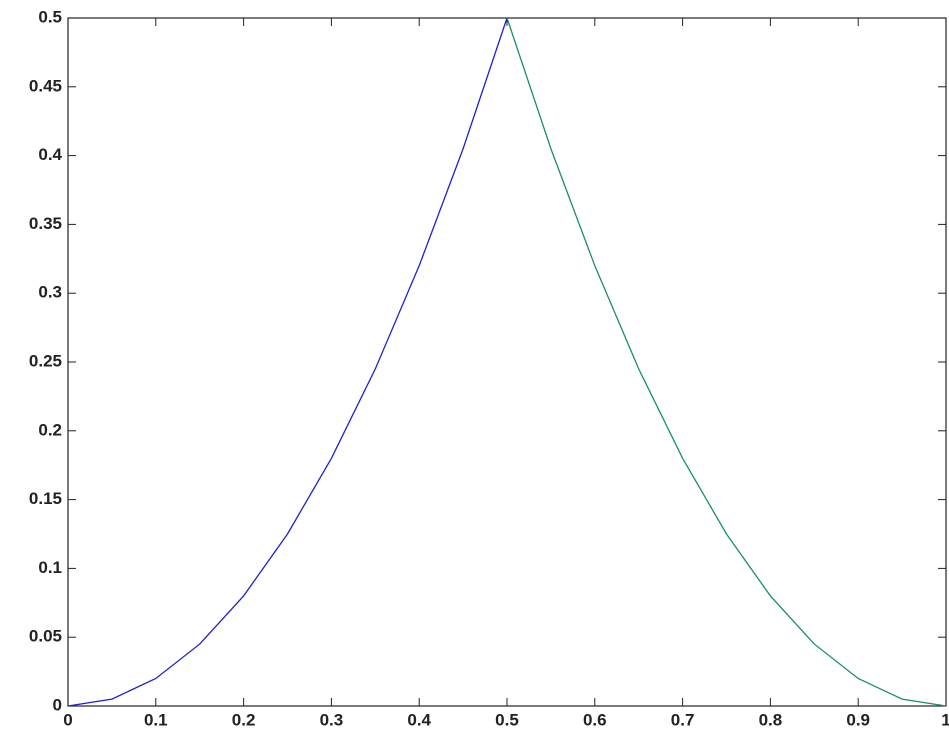 This screenshot has width=949, height=748. I want to click on y-tick-label: 0.35, so click(45, 223).